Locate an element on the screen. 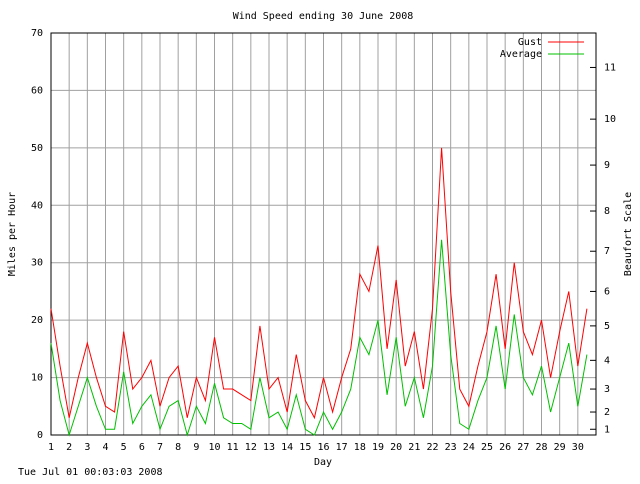 The height and width of the screenshot is (484, 640). x-tick-label: 15 is located at coordinates (305, 447).